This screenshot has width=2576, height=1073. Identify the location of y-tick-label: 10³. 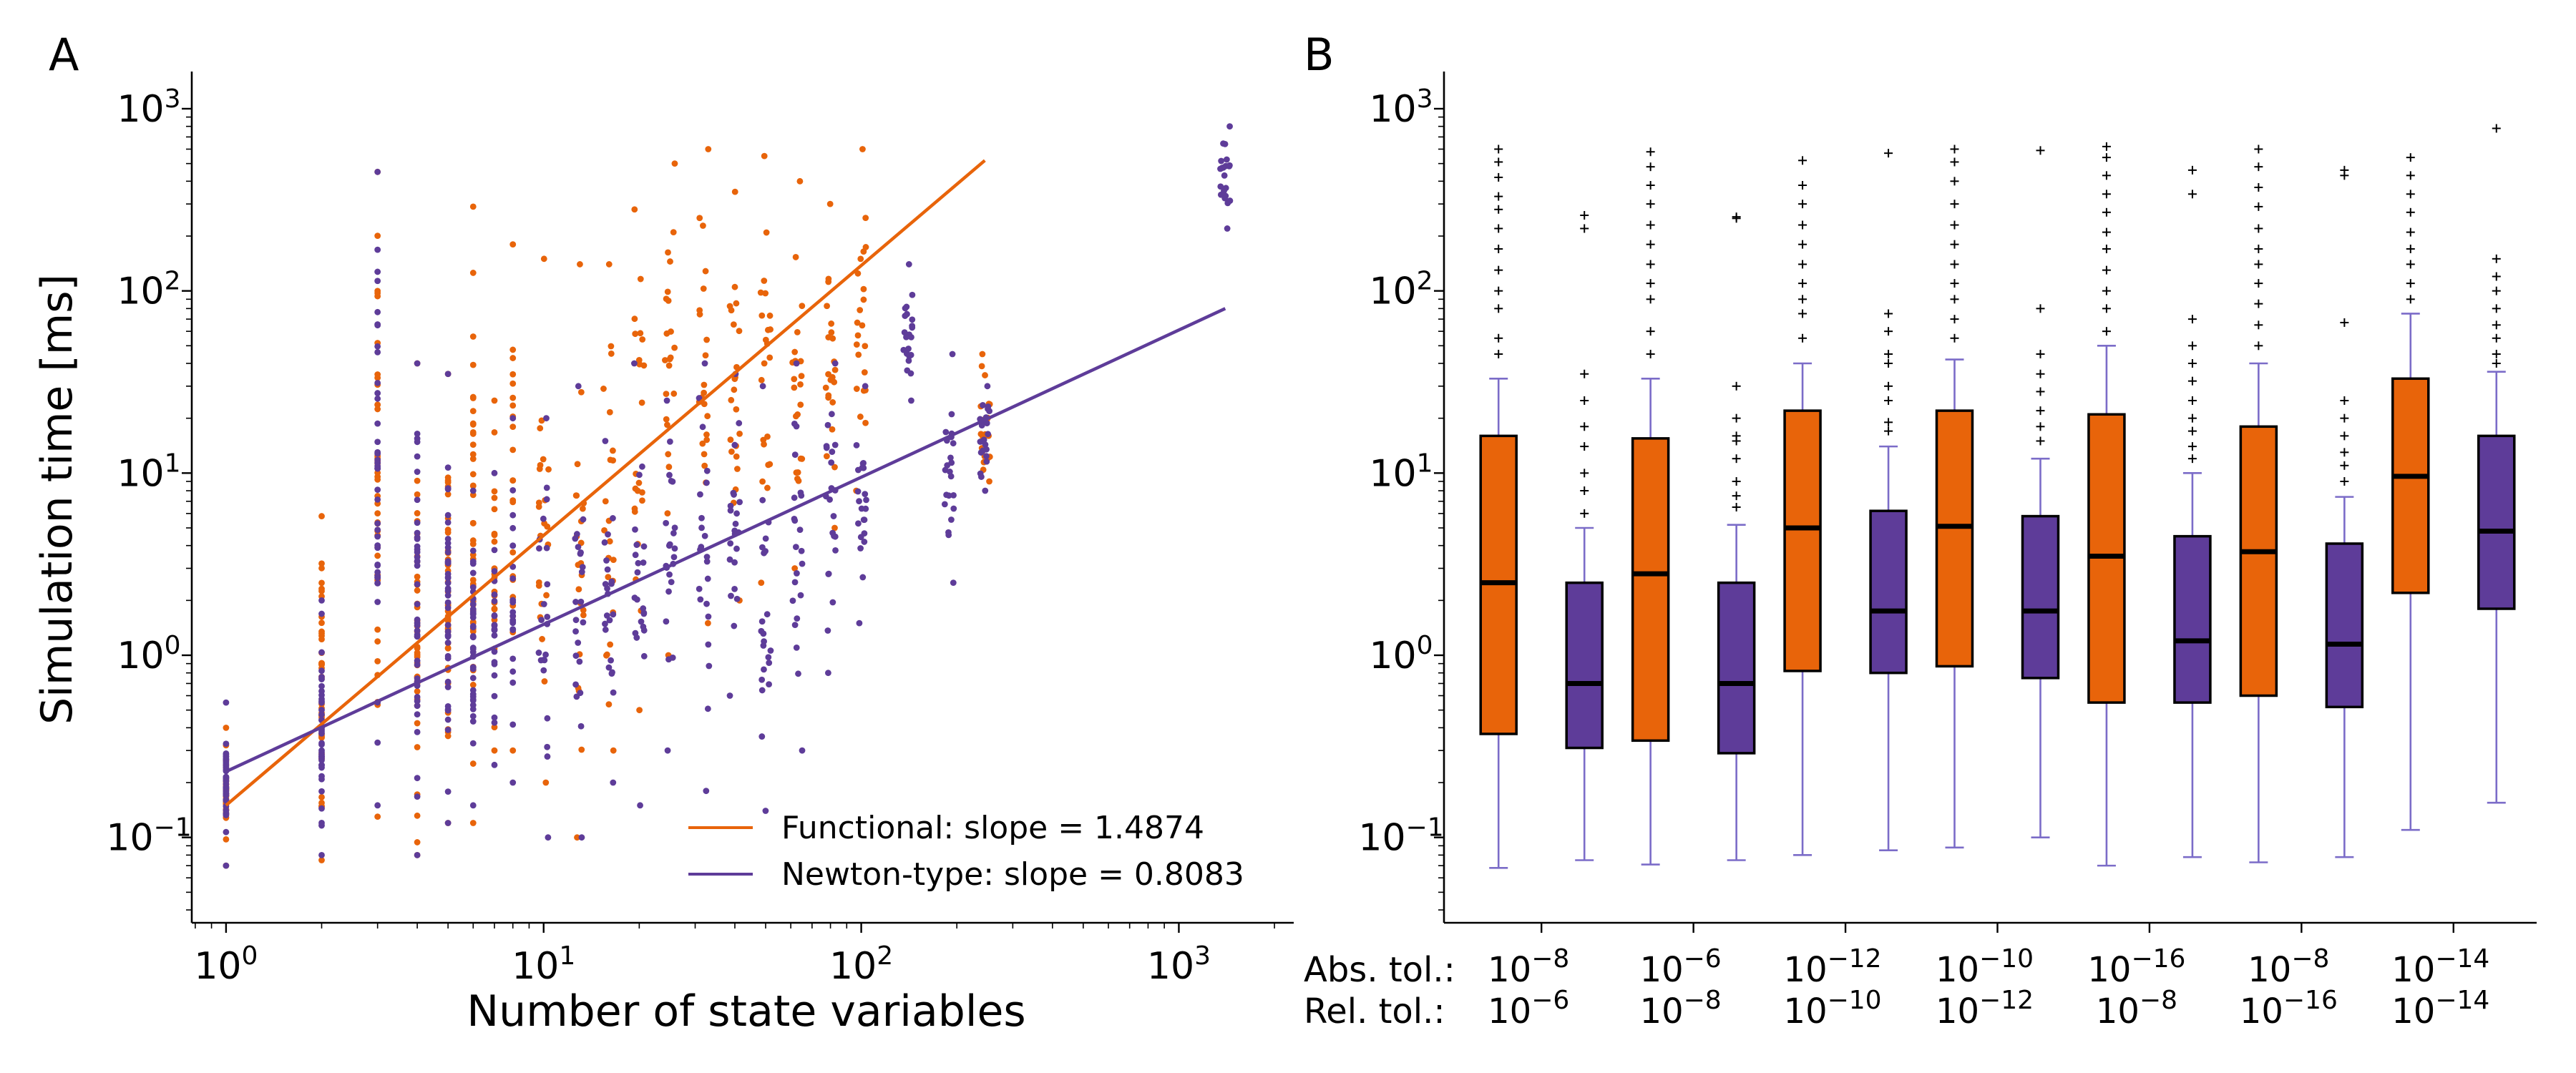
(1401, 108).